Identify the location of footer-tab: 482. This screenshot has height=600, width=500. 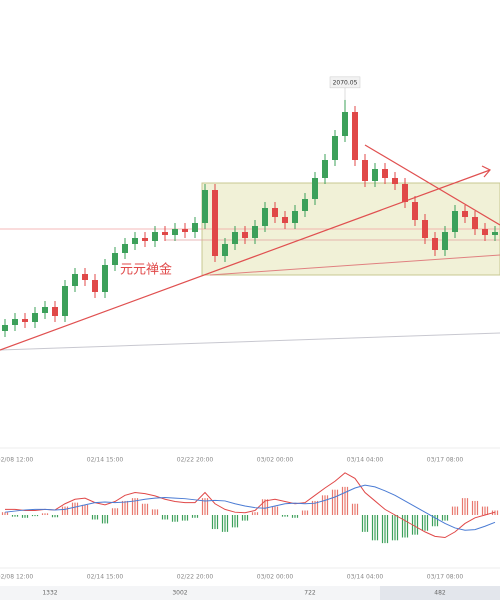
(440, 593).